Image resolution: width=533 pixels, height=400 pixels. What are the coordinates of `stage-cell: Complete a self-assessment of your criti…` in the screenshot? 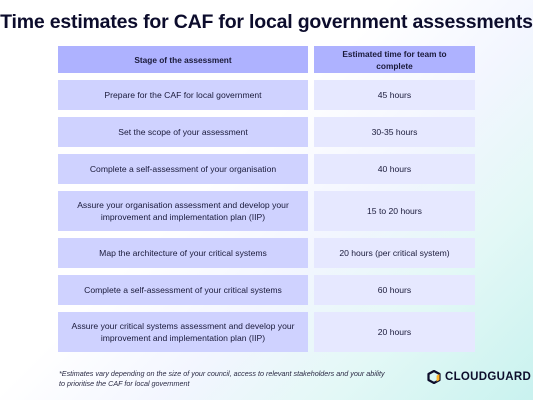 It's located at (183, 290).